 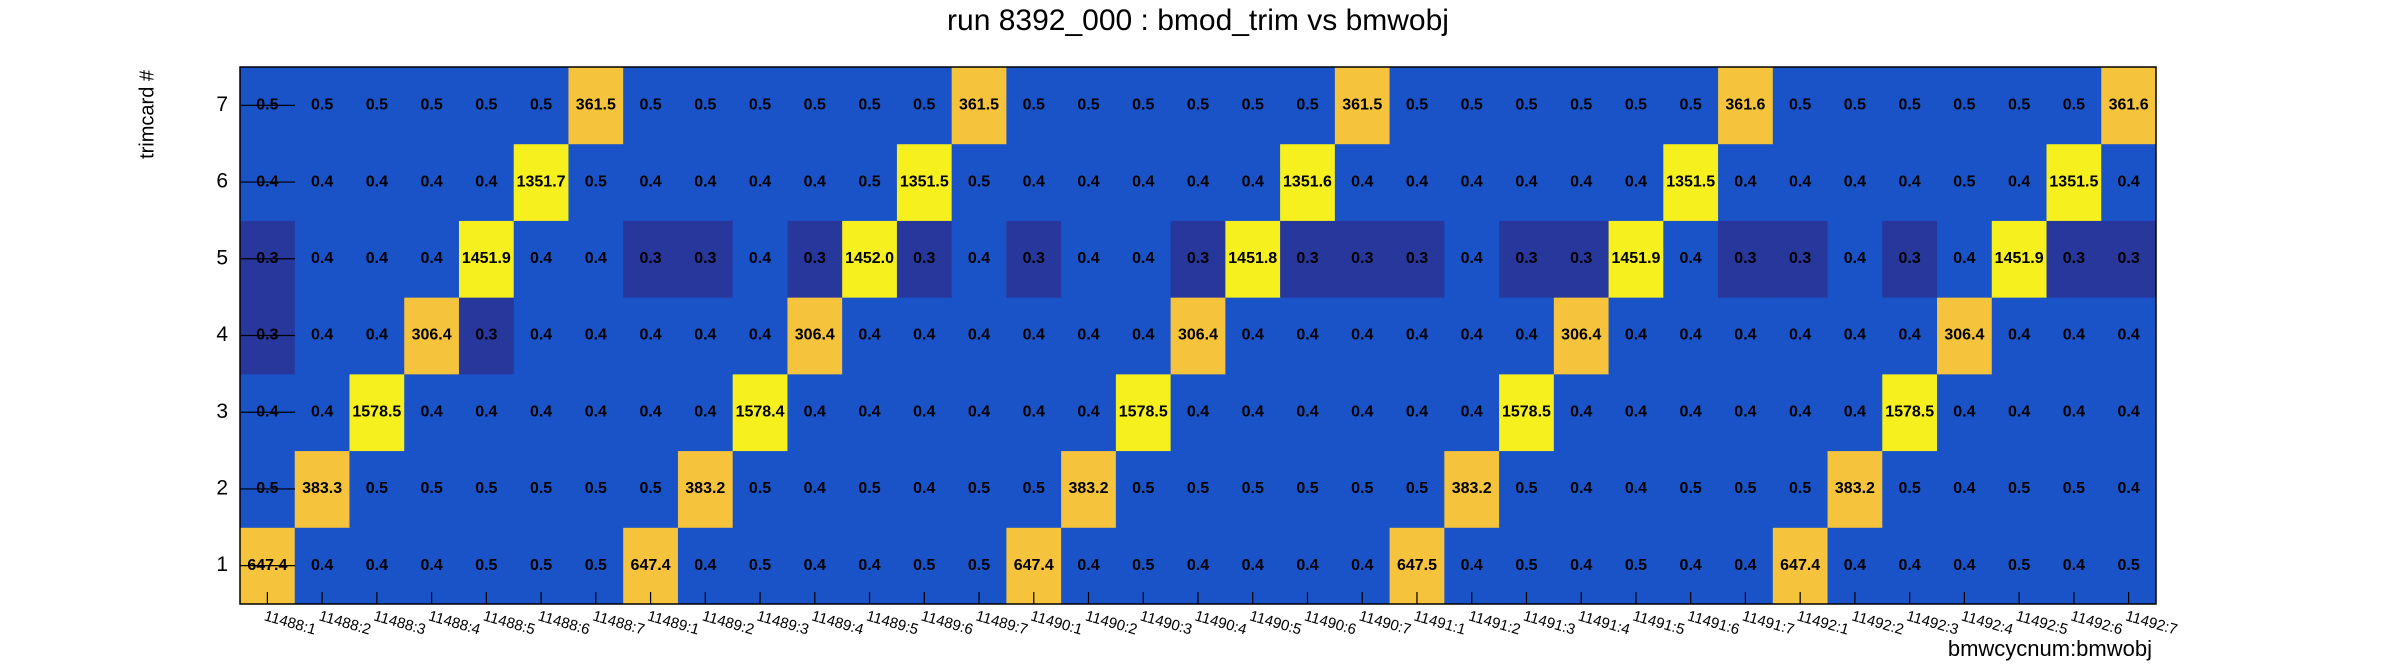 What do you see at coordinates (1166, 623) in the screenshot?
I see `x-tick-label: 11490:3` at bounding box center [1166, 623].